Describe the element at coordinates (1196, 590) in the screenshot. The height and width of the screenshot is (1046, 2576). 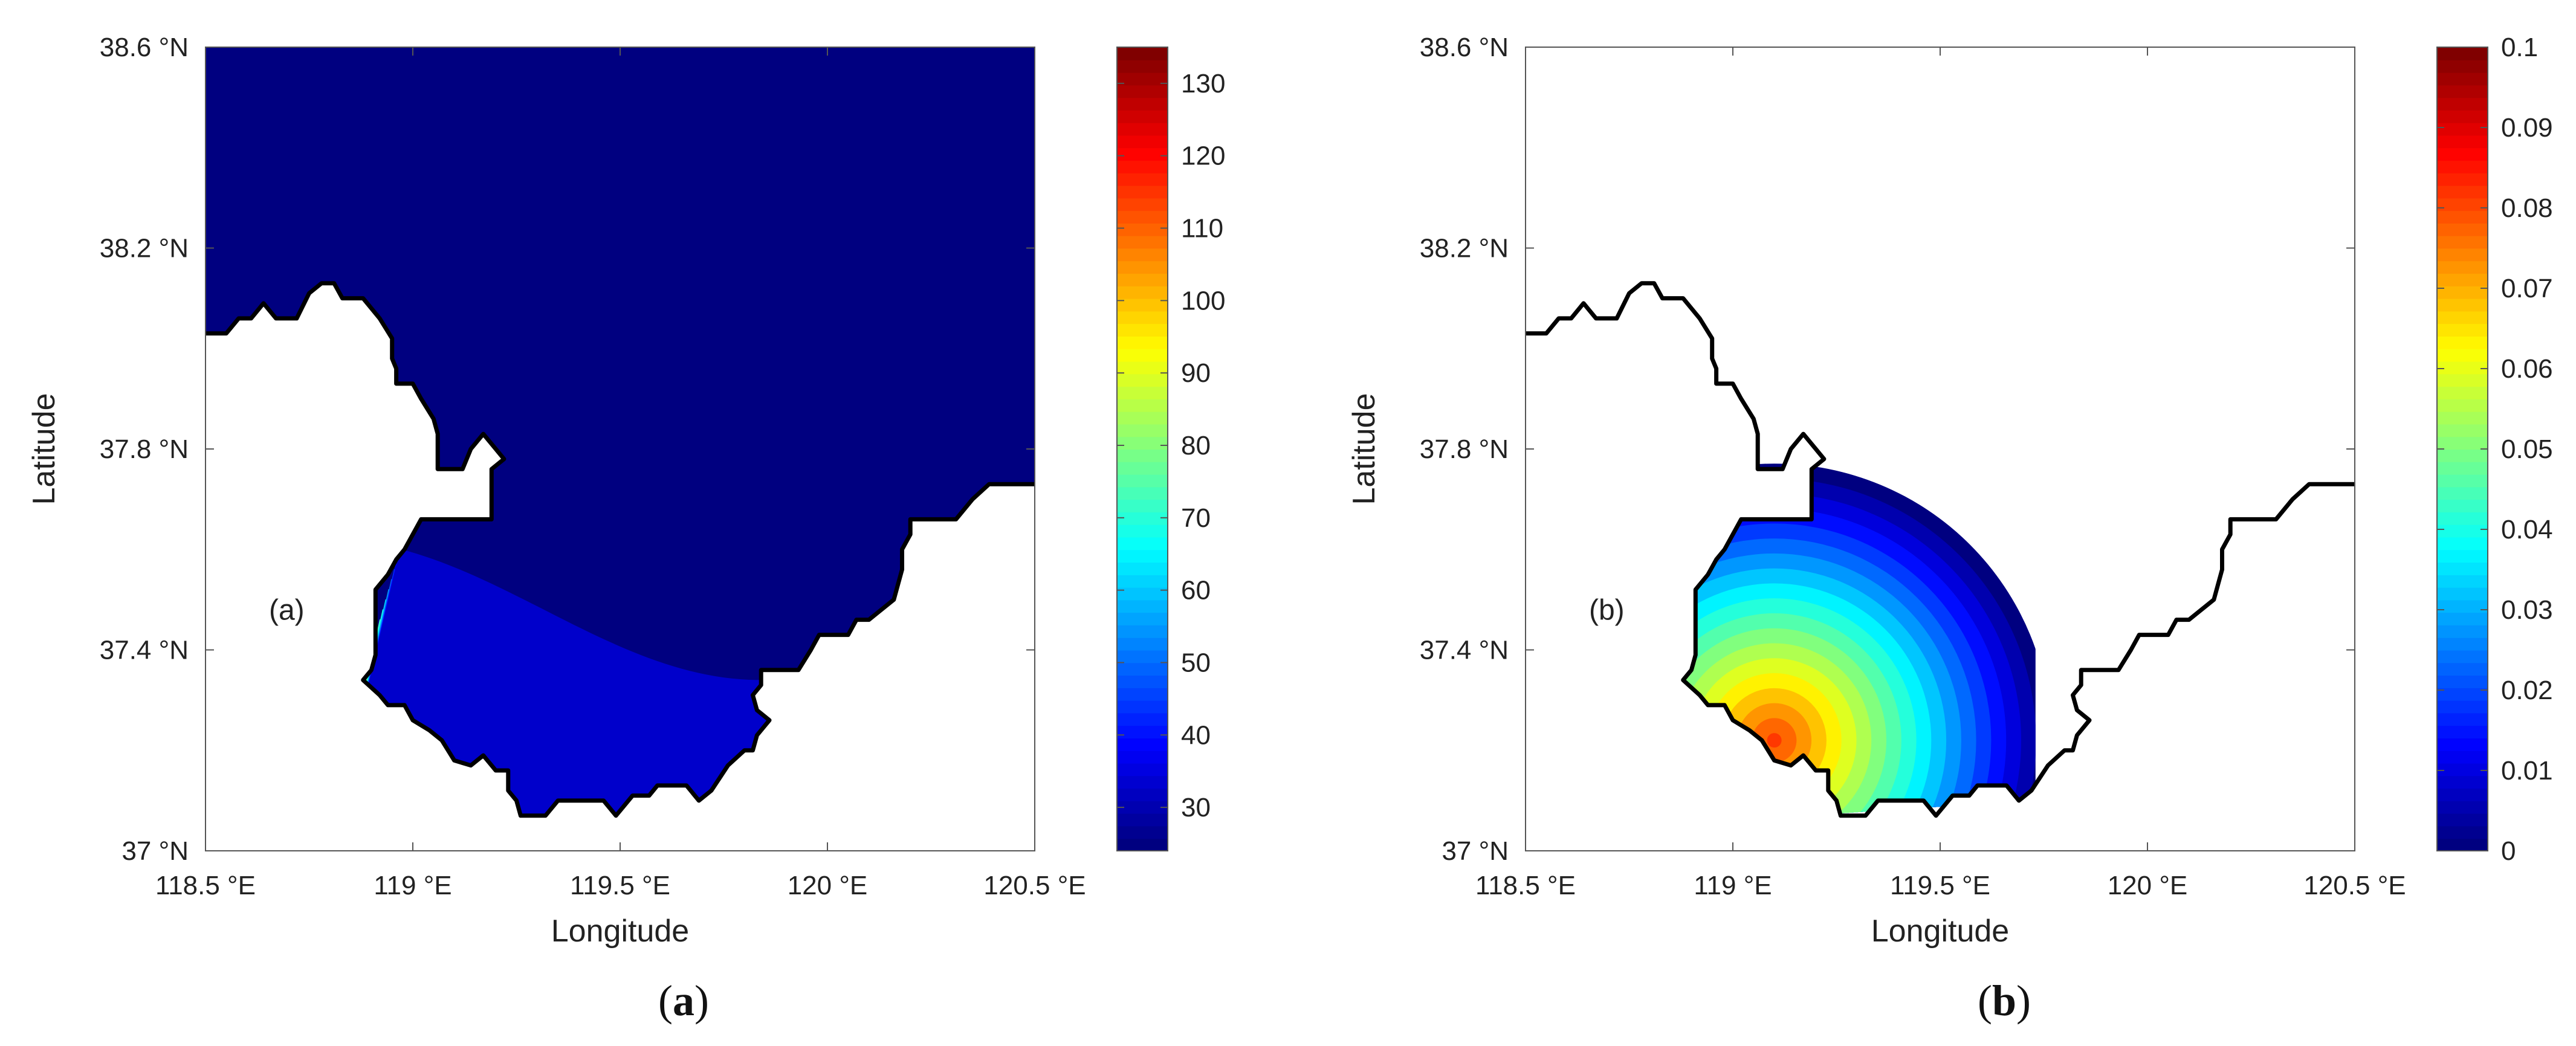
I see `colorbar-tick-label: 60` at that location.